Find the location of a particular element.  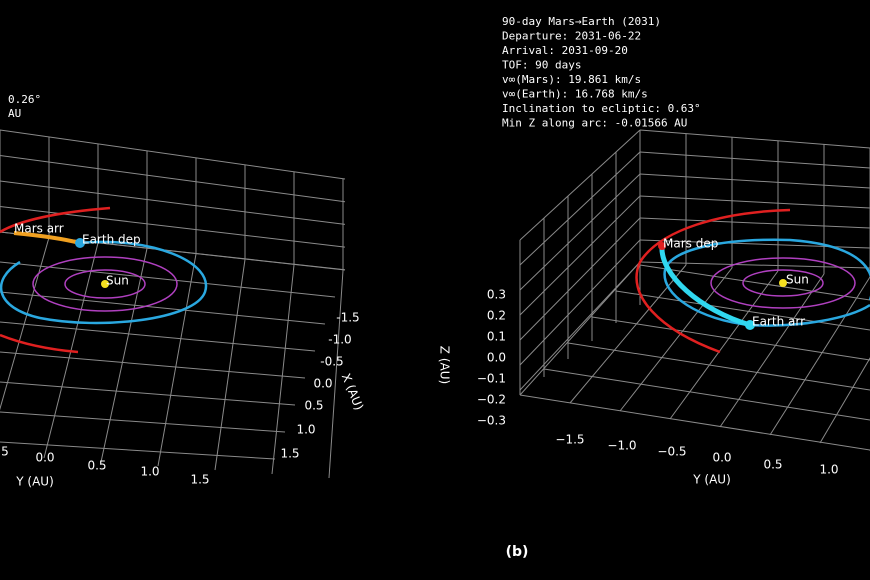

body-label: Earth dep is located at coordinates (111, 240).